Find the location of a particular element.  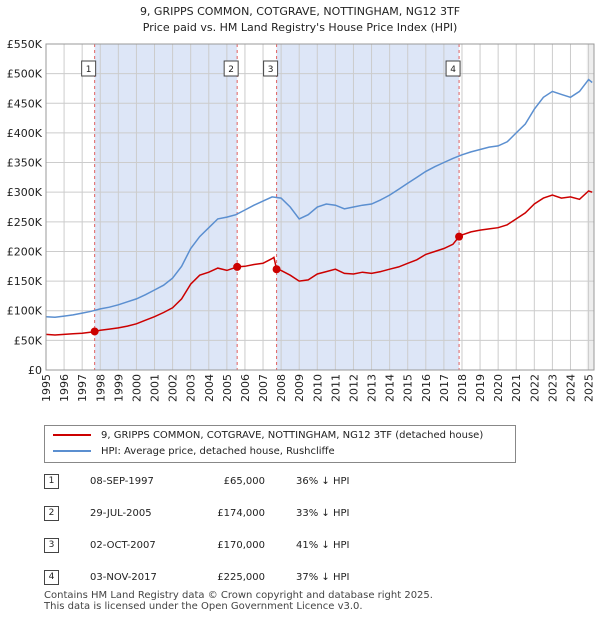

x-tick-label: 2025 is located at coordinates (589, 388).